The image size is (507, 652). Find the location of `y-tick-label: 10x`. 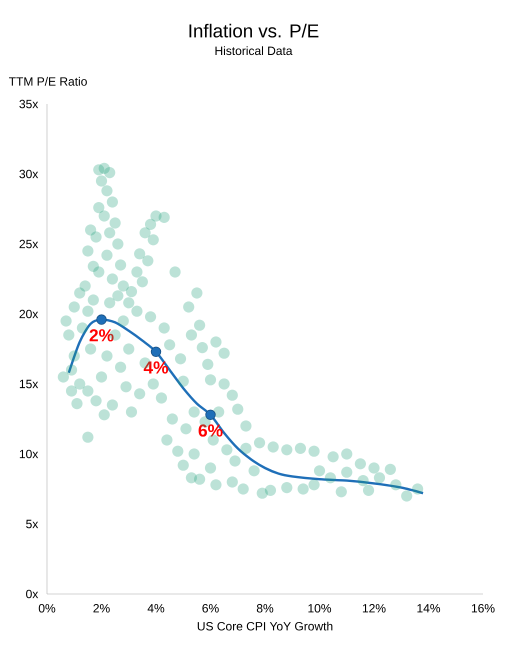

y-tick-label: 10x is located at coordinates (29, 454).